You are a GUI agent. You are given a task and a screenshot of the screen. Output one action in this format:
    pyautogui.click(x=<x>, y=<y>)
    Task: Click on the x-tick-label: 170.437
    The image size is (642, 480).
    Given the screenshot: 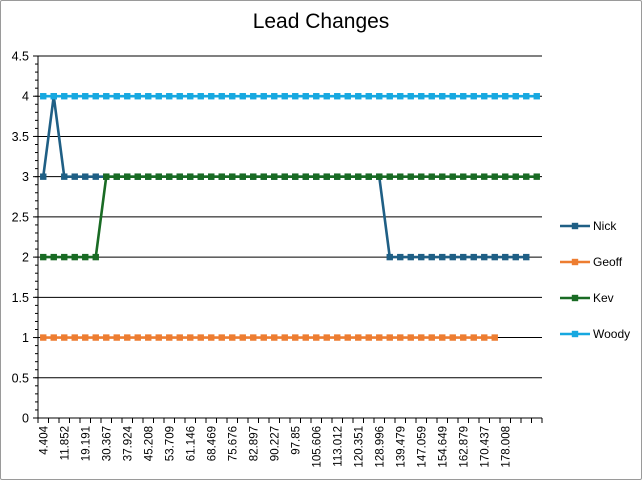 What is the action you would take?
    pyautogui.click(x=485, y=447)
    